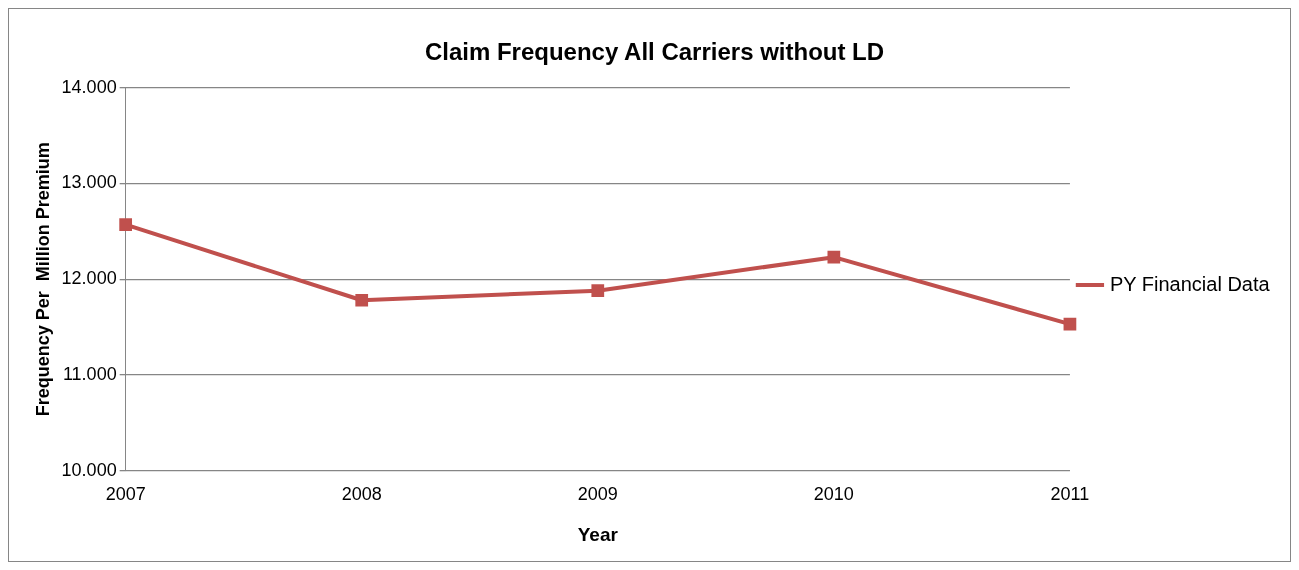 This screenshot has width=1299, height=570. I want to click on y-tick-label: 11.000, so click(89, 373).